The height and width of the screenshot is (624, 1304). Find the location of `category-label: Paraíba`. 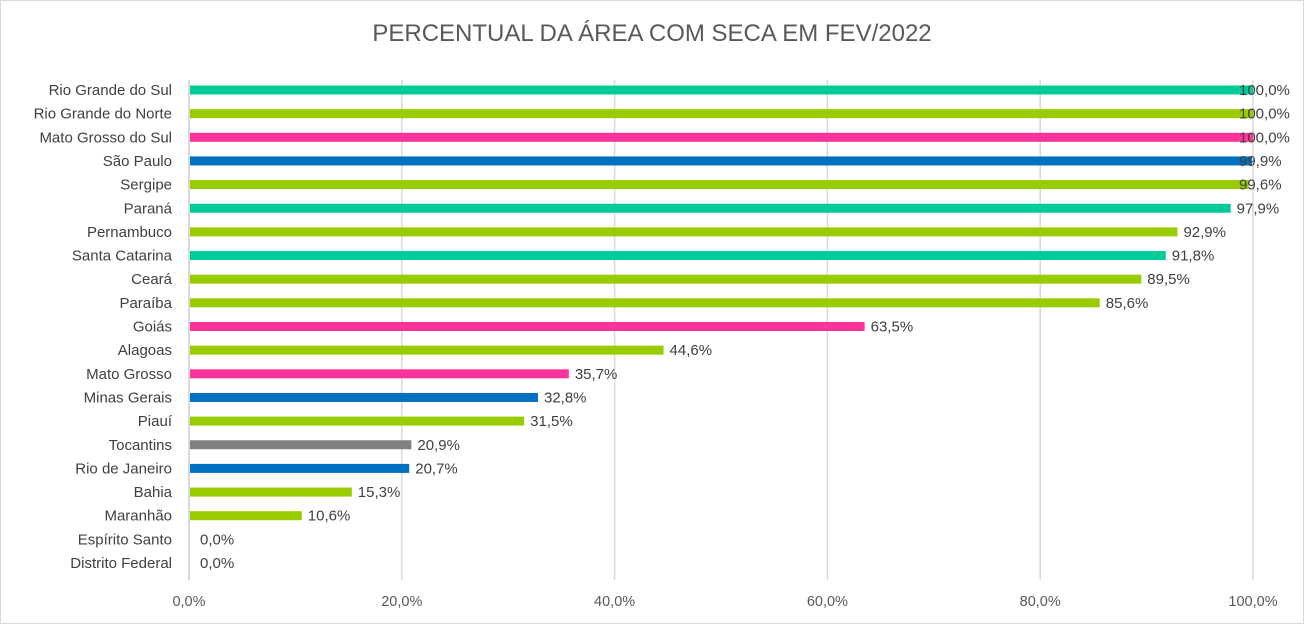

category-label: Paraíba is located at coordinates (145, 303).